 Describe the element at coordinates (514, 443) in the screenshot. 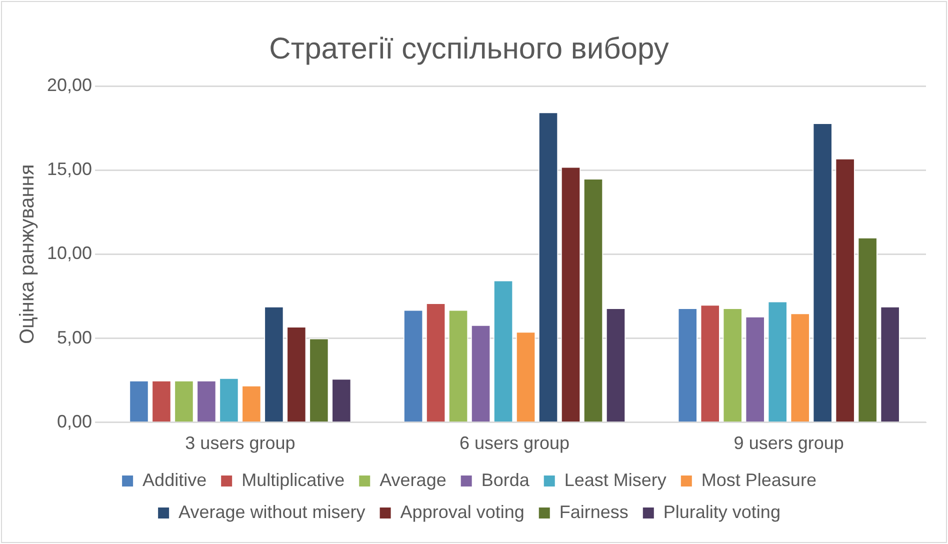

I see `x-tick-label: 6 users group` at that location.